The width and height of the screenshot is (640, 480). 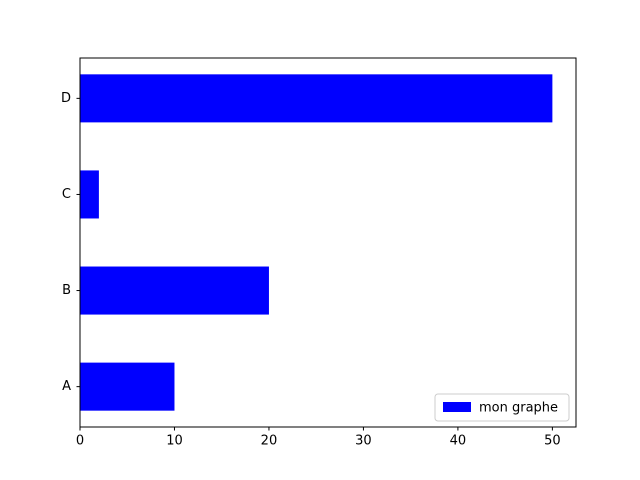 I want to click on legend-box, so click(x=502, y=407).